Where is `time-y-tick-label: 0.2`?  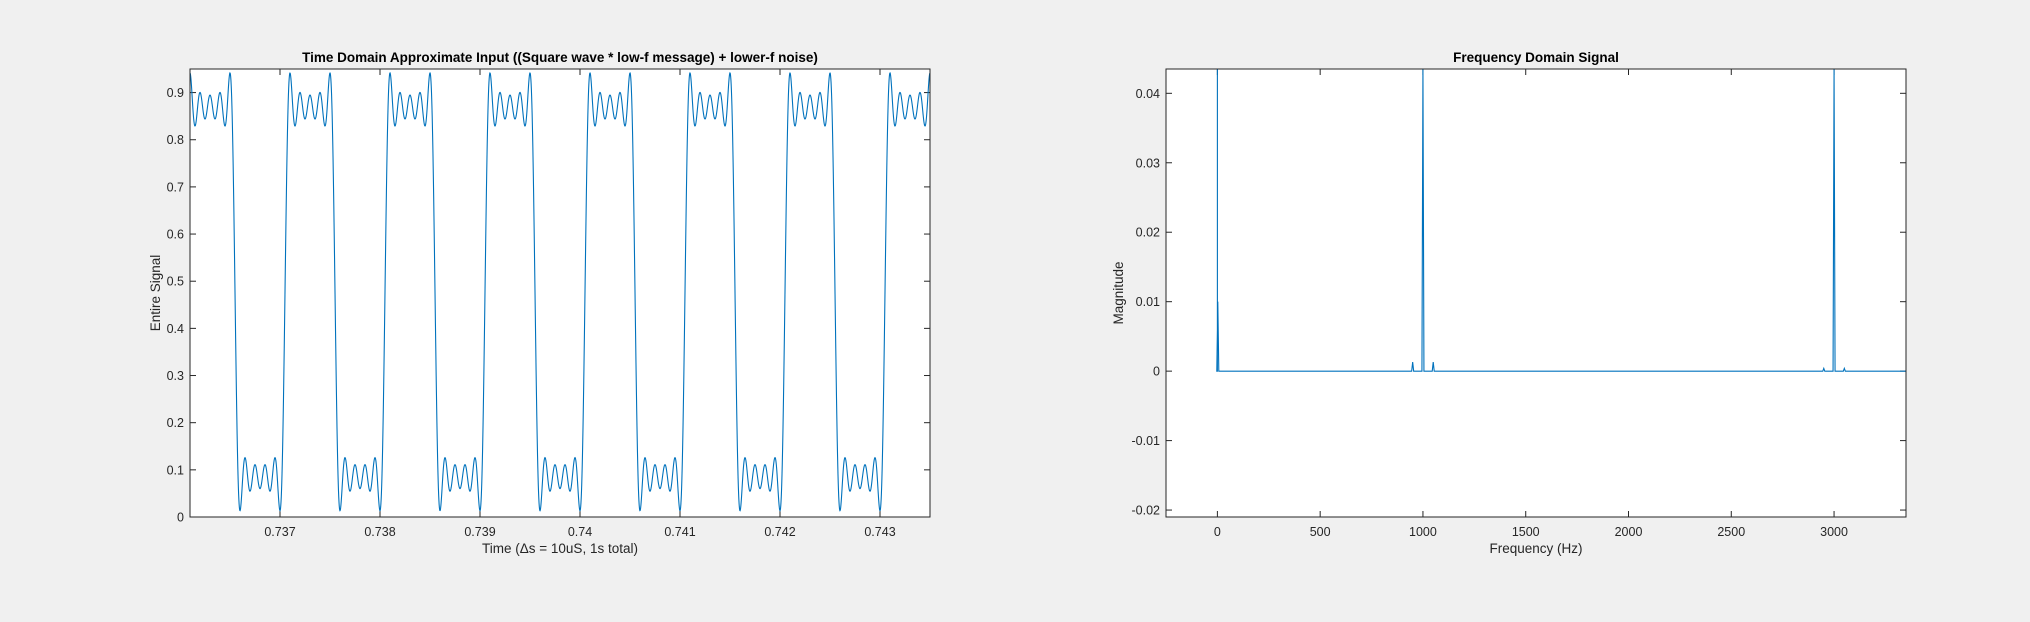
time-y-tick-label: 0.2 is located at coordinates (175, 423).